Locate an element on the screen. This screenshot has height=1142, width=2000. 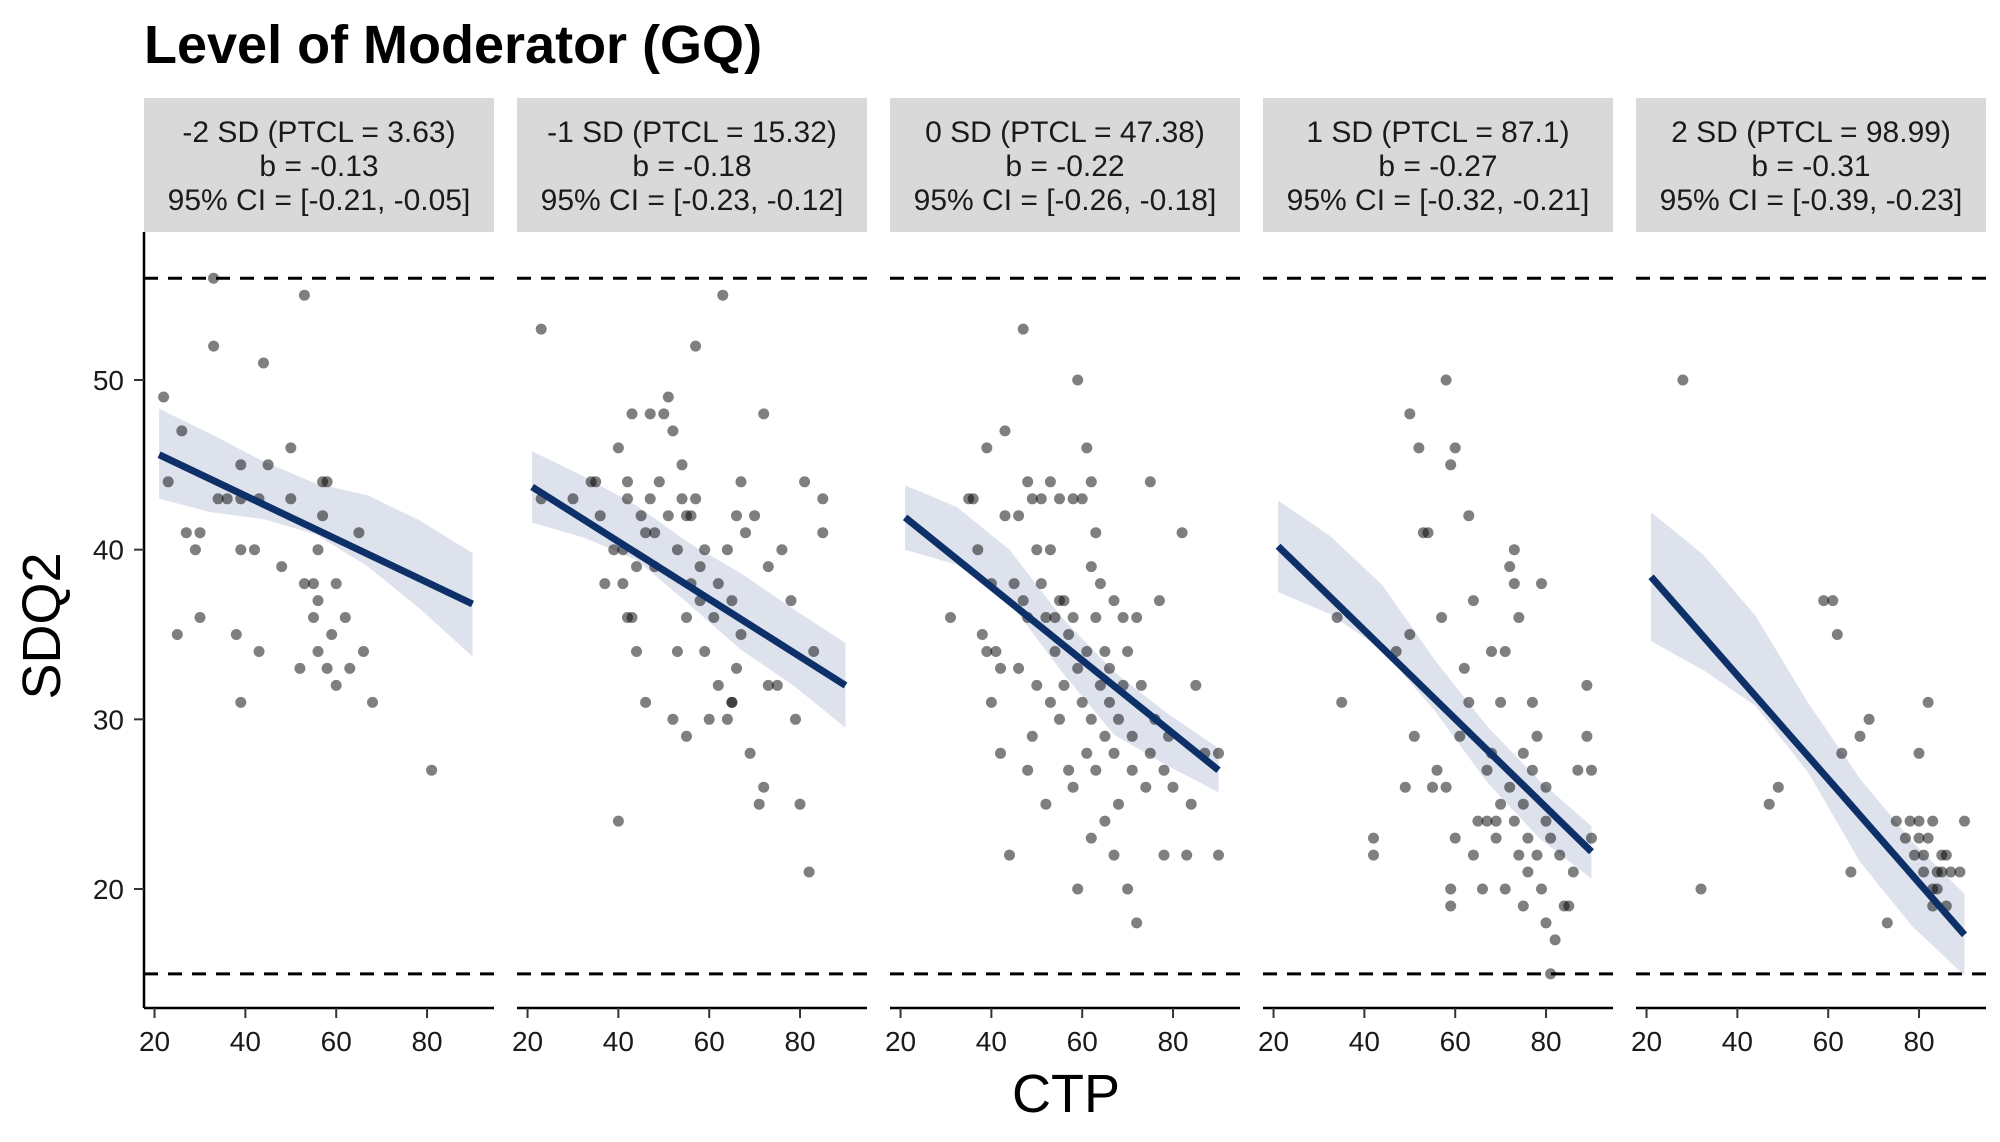
confidence-band is located at coordinates (1808, 744).